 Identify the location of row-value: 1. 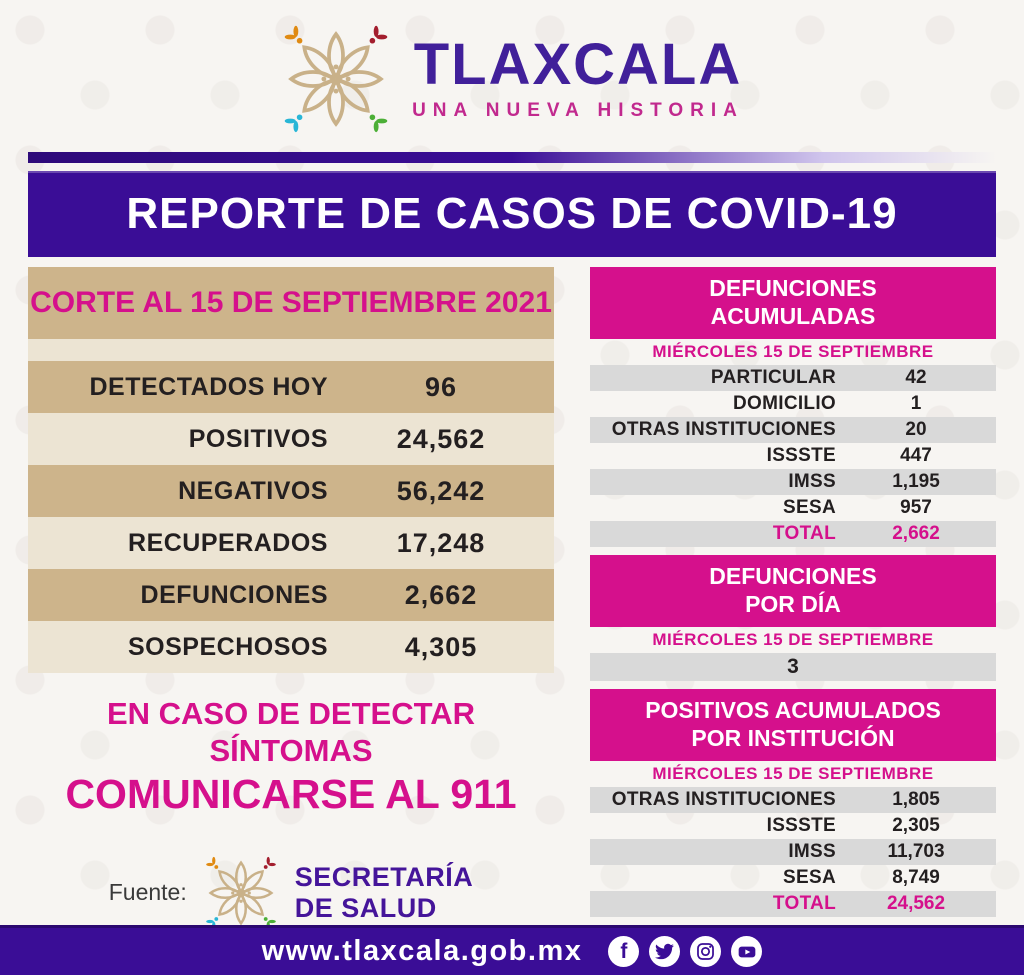
(916, 403).